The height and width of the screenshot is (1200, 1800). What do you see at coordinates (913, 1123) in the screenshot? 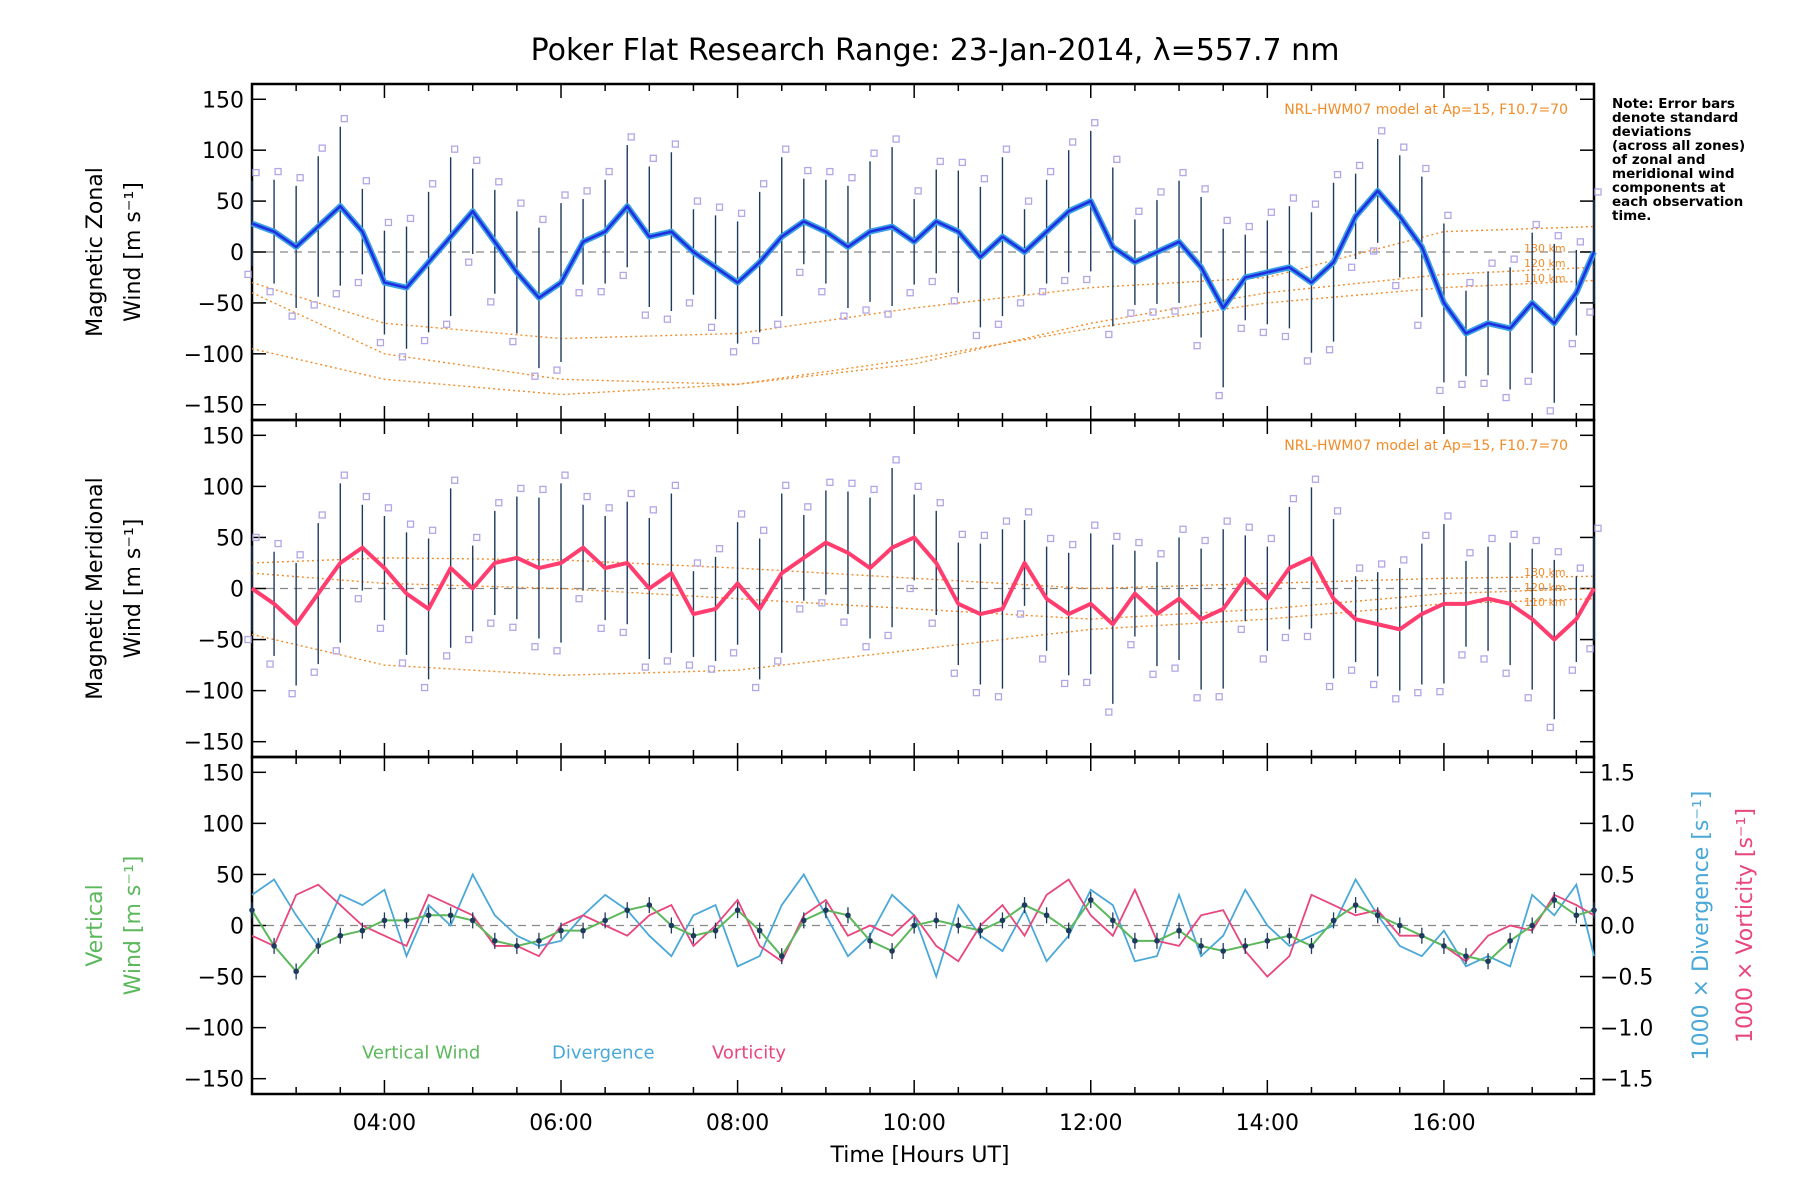
I see `x-tick-label: 10:00` at bounding box center [913, 1123].